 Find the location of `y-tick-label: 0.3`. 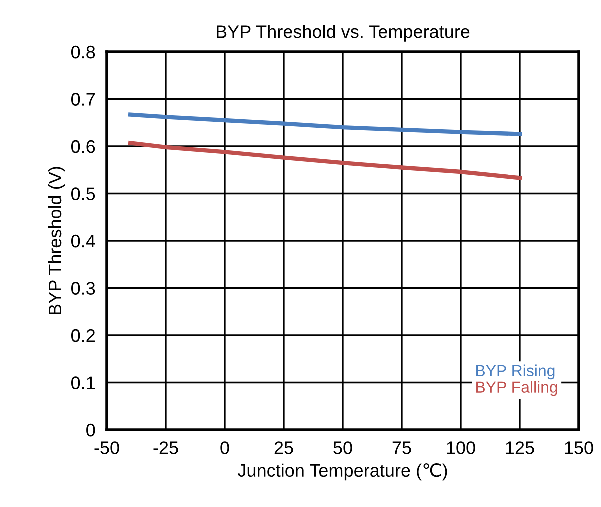

y-tick-label: 0.3 is located at coordinates (83, 288).